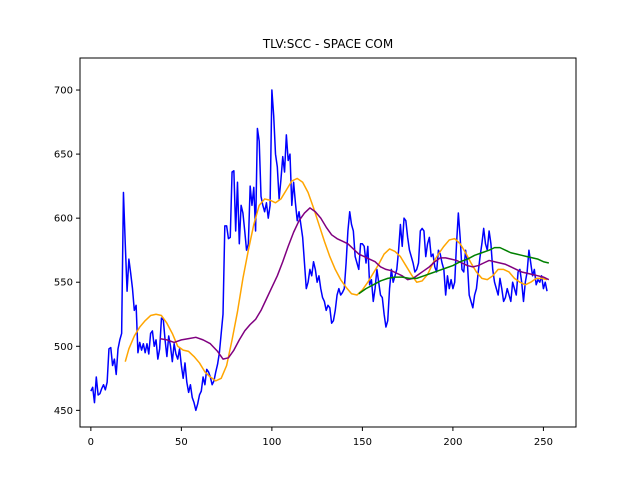  I want to click on y-tick-label: 500, so click(63, 347).